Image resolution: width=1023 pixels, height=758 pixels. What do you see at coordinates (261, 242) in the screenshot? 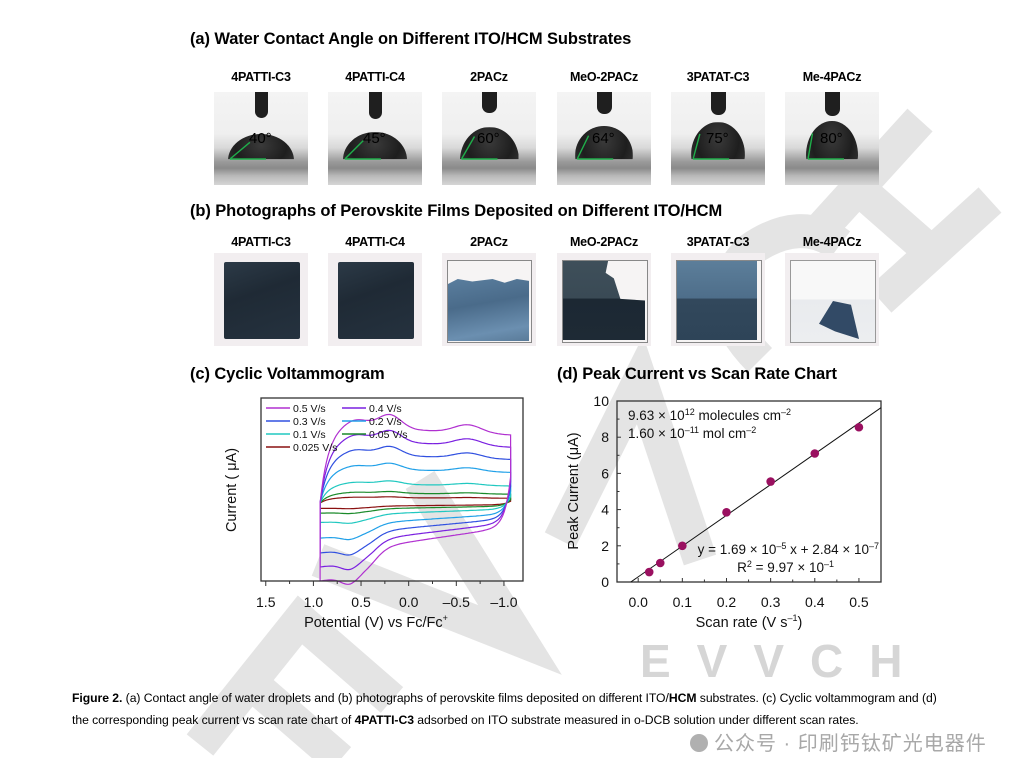
I see `film-sample-label: 4PATTI-C3` at bounding box center [261, 242].